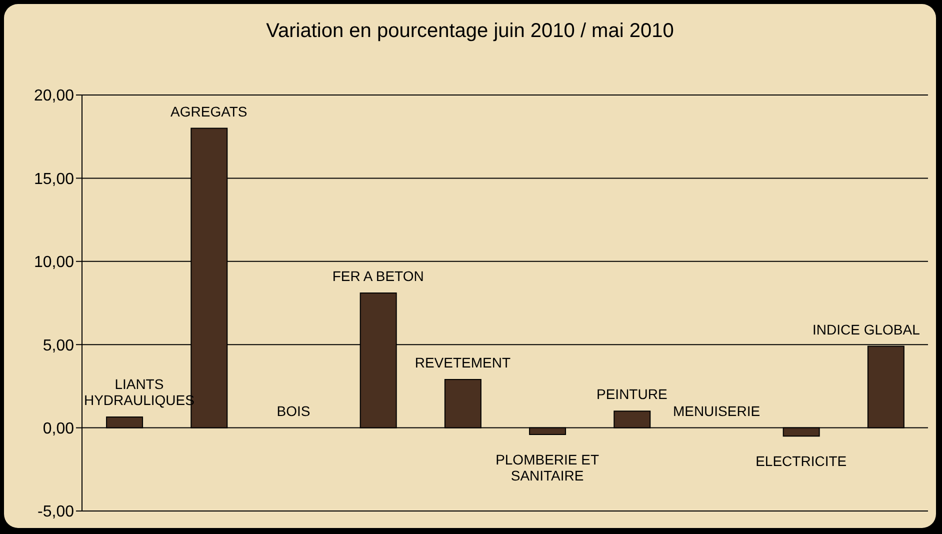 This screenshot has height=534, width=942. Describe the element at coordinates (378, 276) in the screenshot. I see `x-tick-label: FER A BETON` at that location.